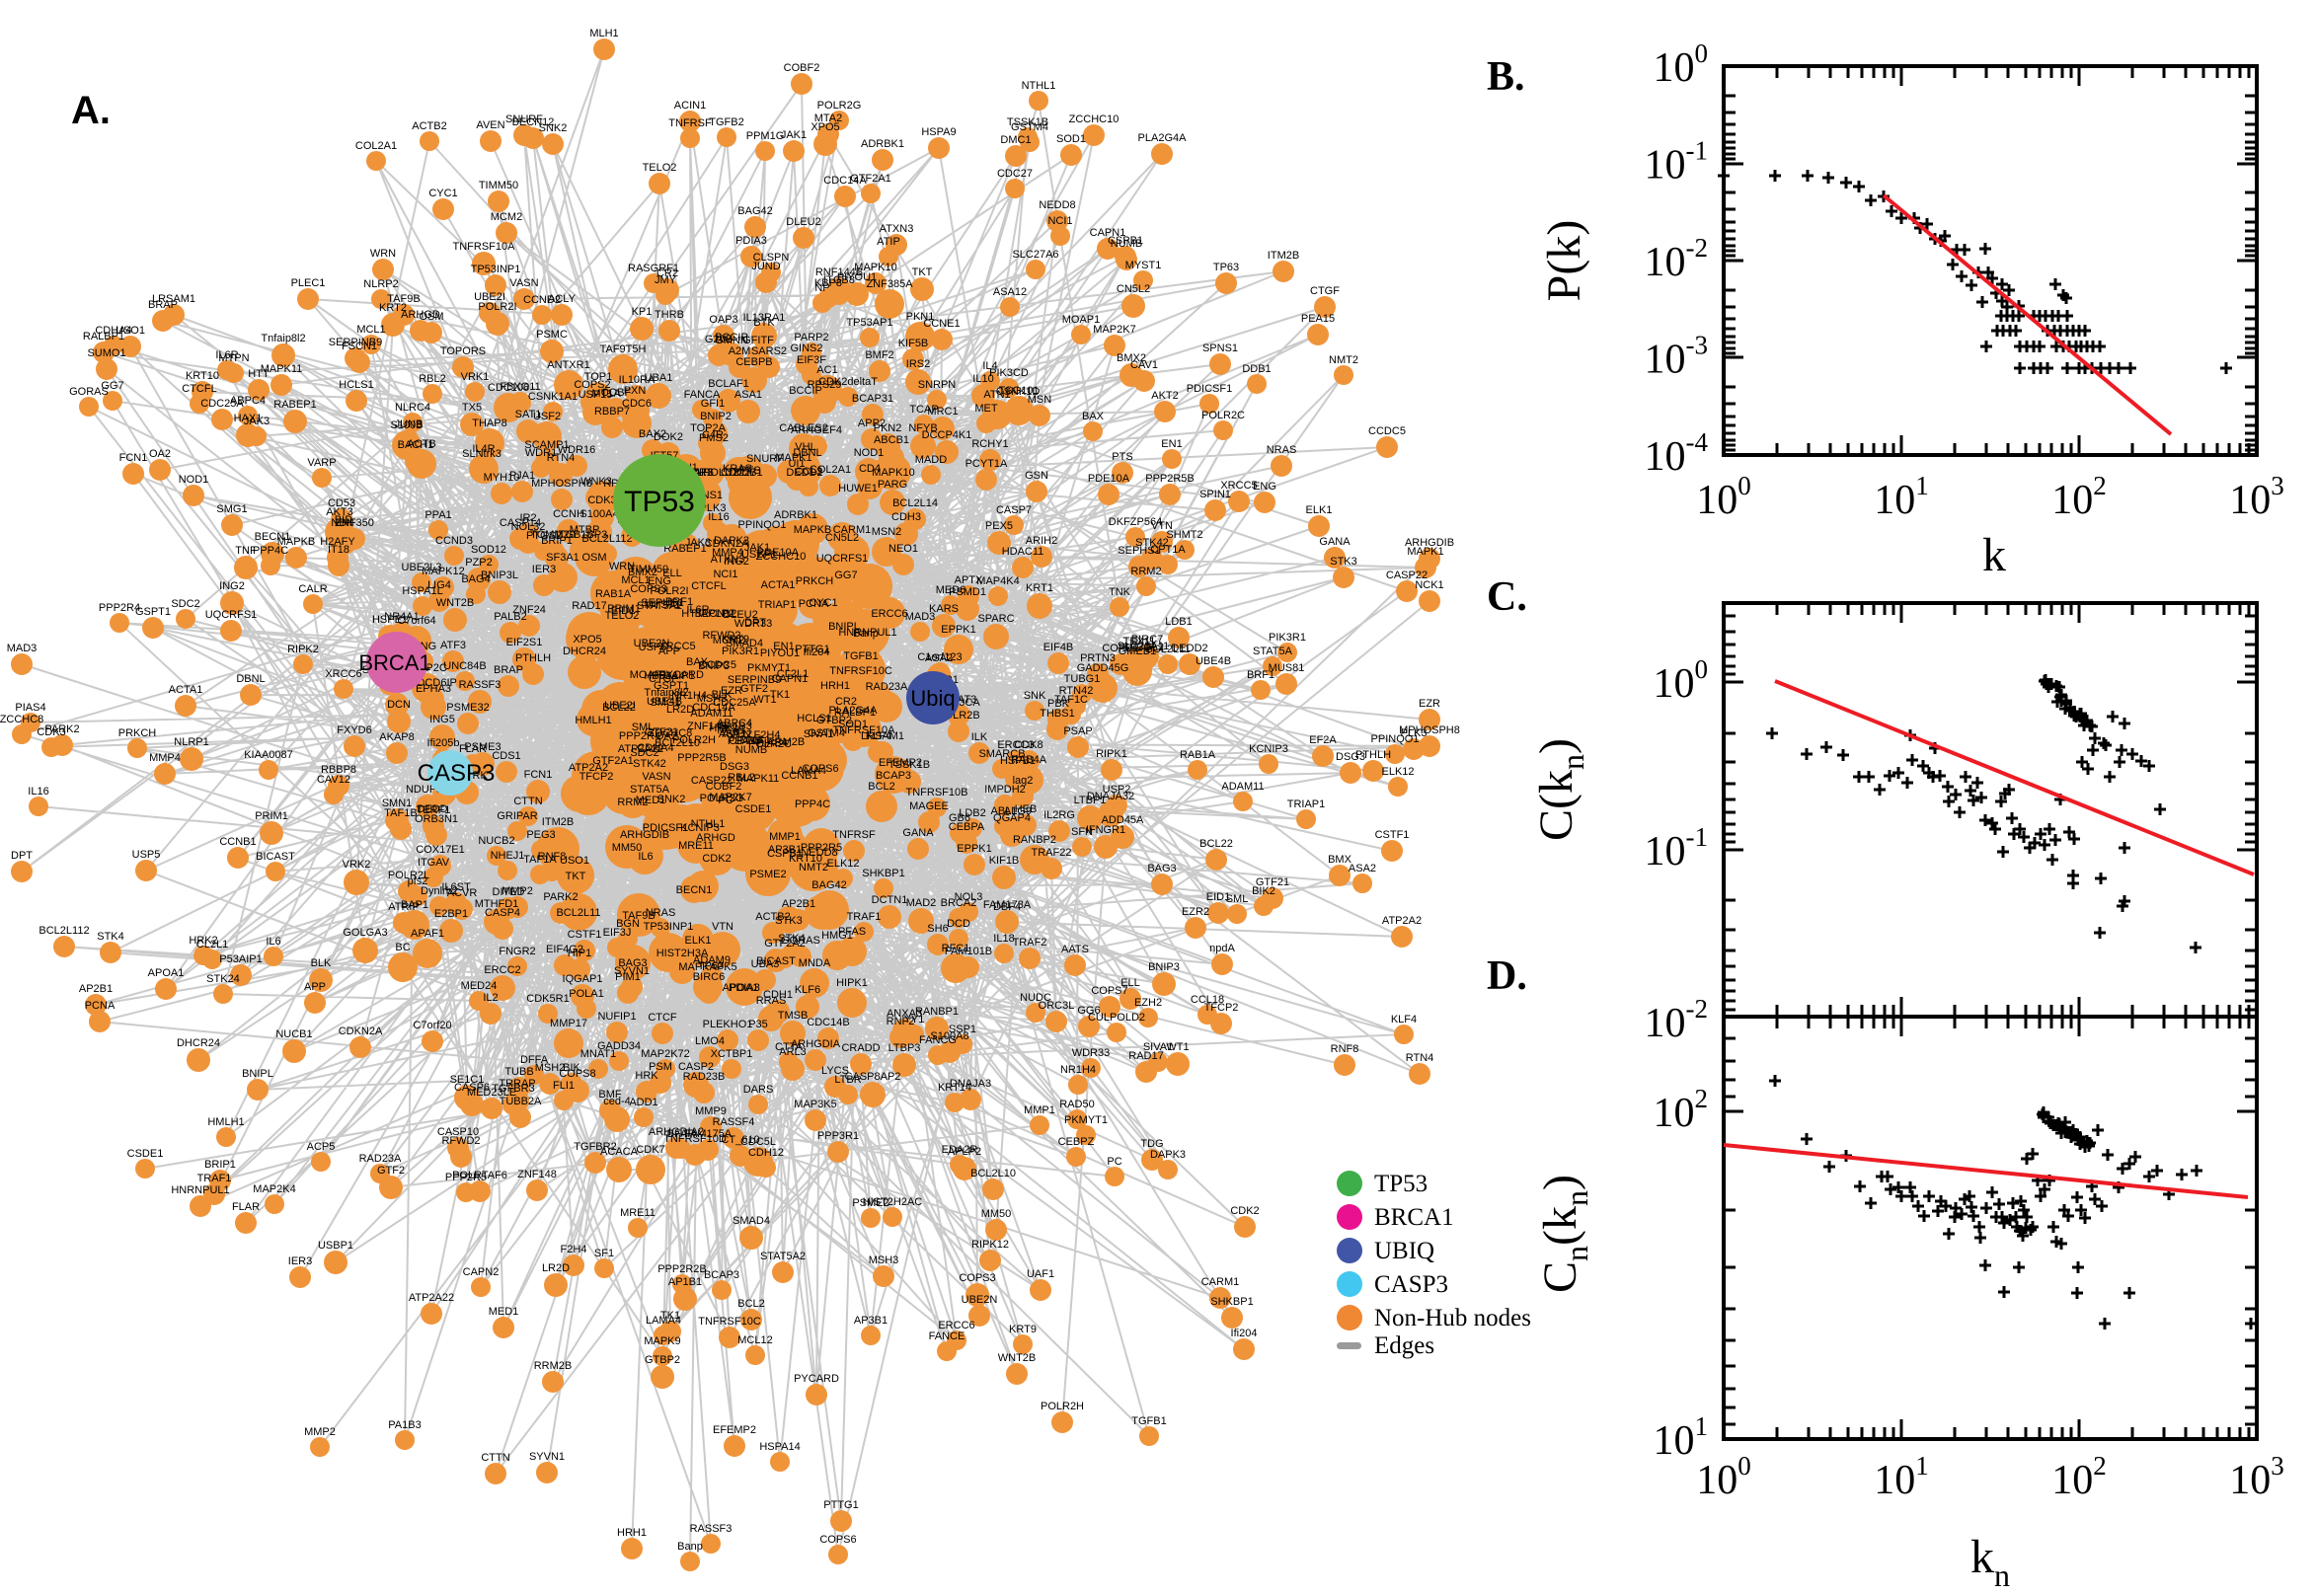 Image resolution: width=2316 pixels, height=1596 pixels. I want to click on svg-text: TNFRSF, so click(854, 835).